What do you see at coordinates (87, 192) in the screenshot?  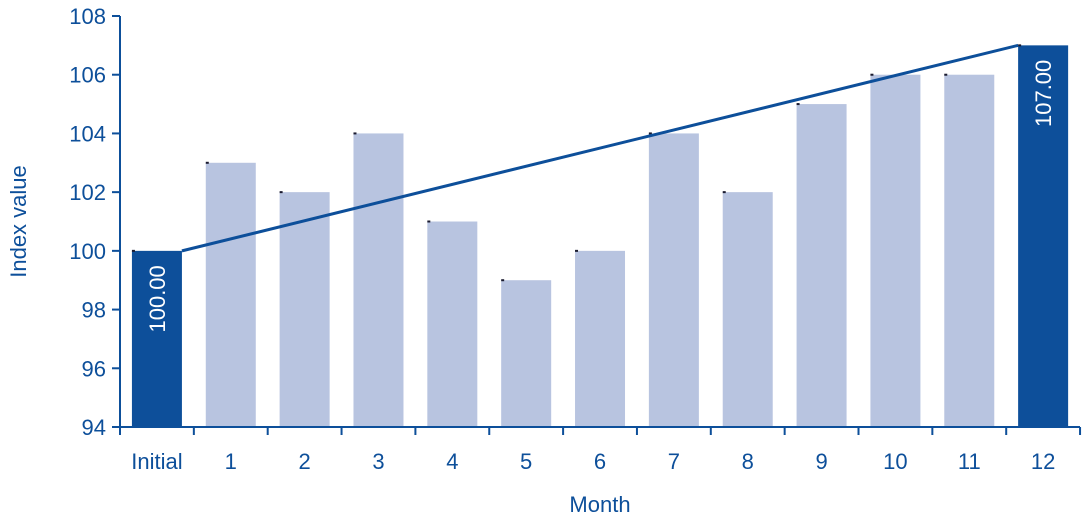 I see `y-tick-label: 102` at bounding box center [87, 192].